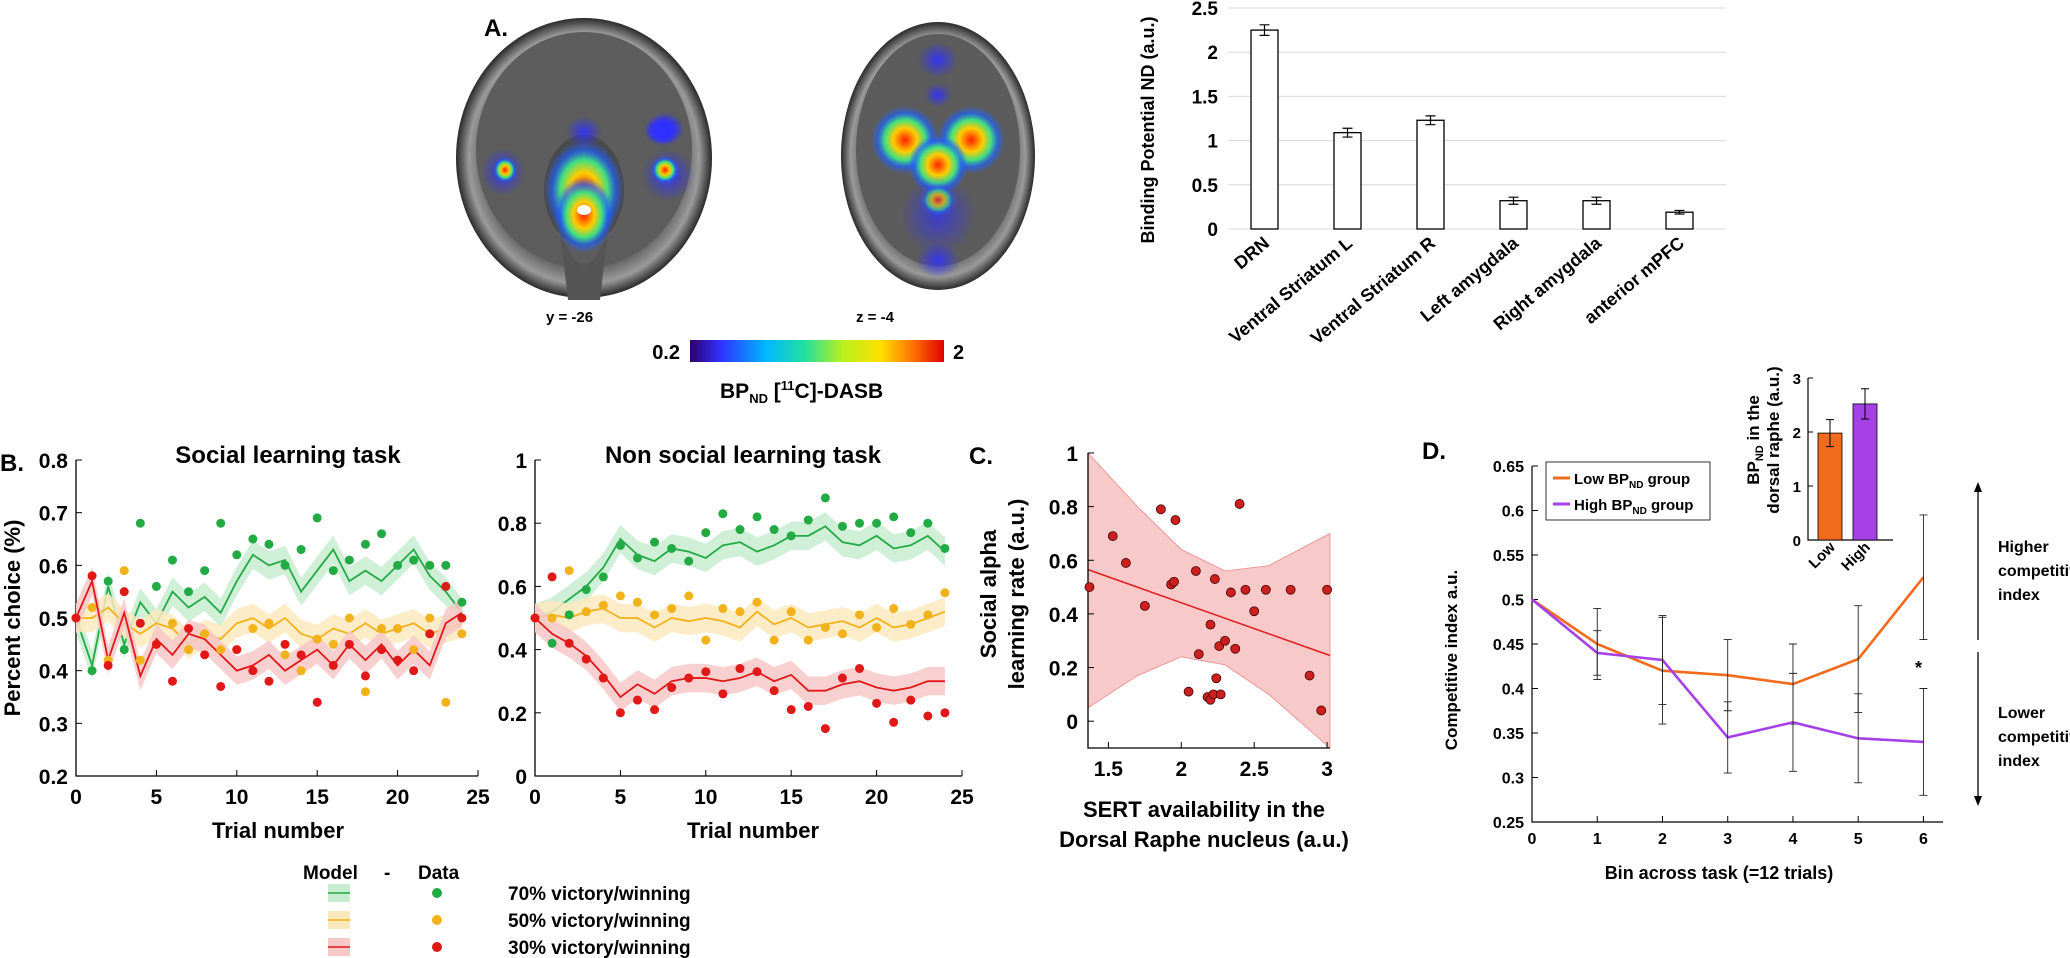 Image resolution: width=2070 pixels, height=958 pixels. Describe the element at coordinates (2019, 595) in the screenshot. I see `higher-annotation-text: index` at that location.